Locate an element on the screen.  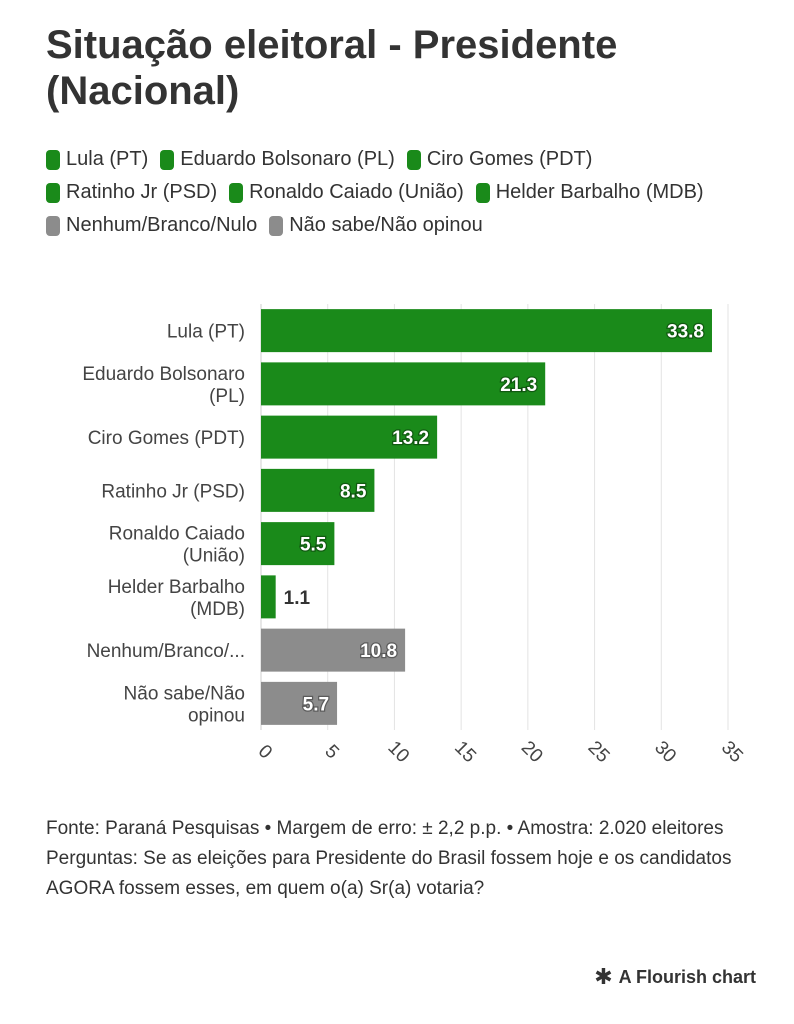
legend-item: Helder Barbalho (MDB) is located at coordinates (589, 192).